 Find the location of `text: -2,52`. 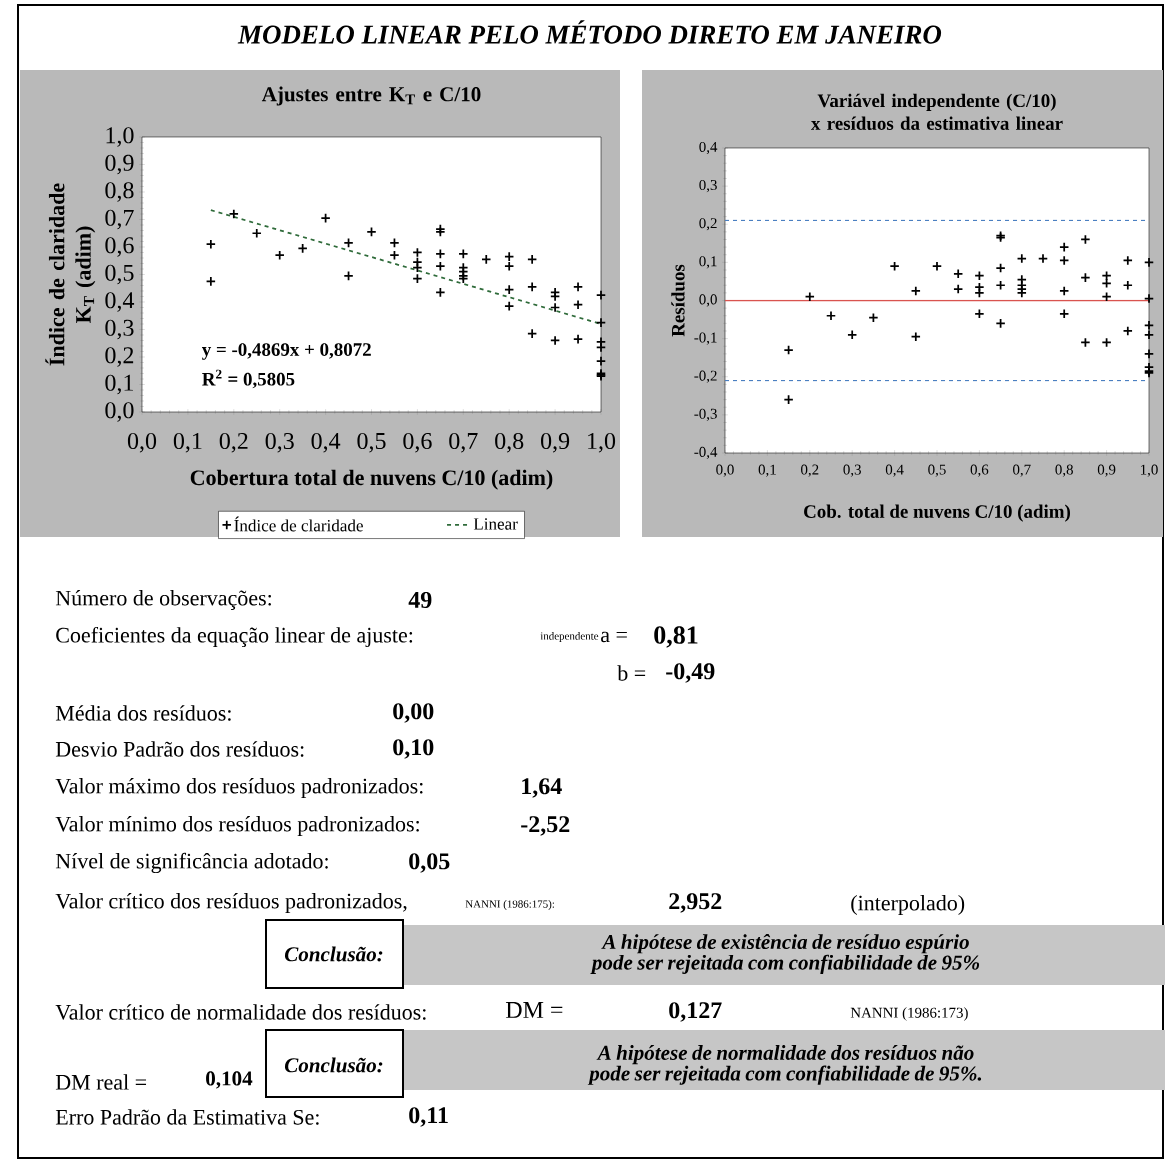

text: -2,52 is located at coordinates (545, 826).